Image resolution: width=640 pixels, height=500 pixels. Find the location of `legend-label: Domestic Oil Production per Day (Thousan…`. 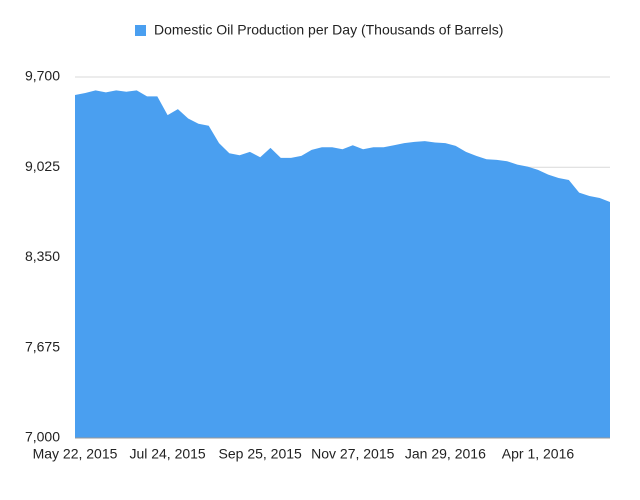

legend-label: Domestic Oil Production per Day (Thousan… is located at coordinates (328, 30).